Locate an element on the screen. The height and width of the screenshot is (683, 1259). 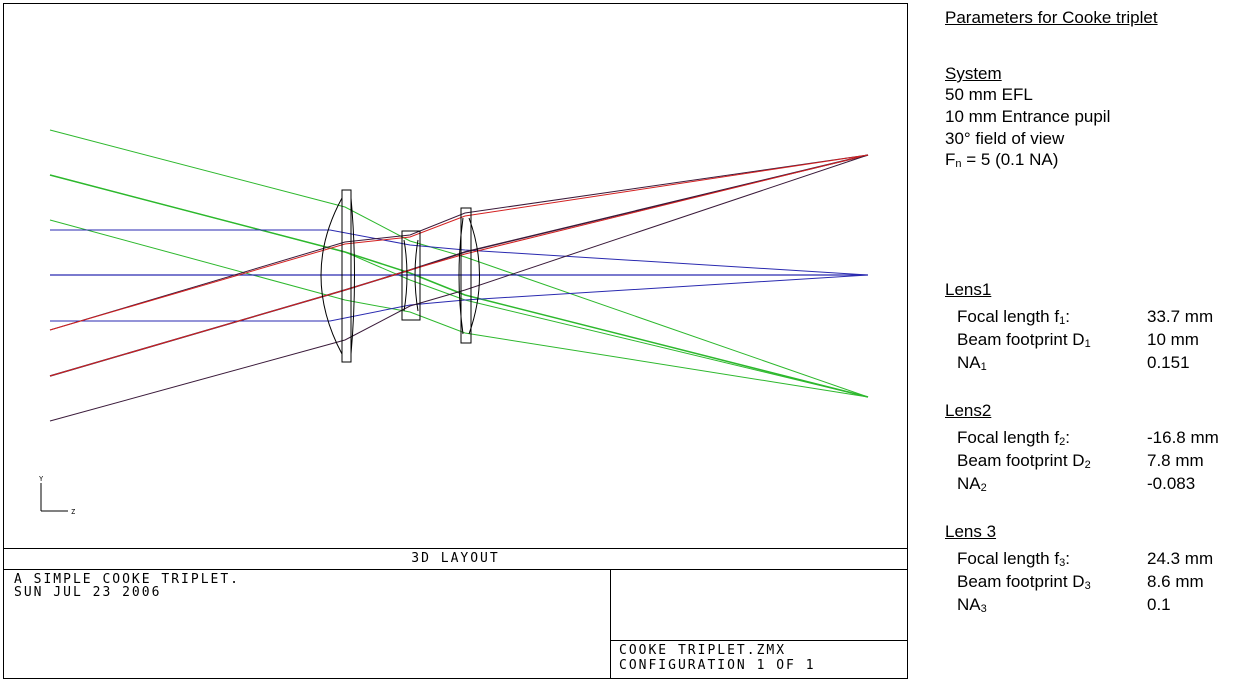
configuration-label: CONFIGURATION 1 OF 1 is located at coordinates (717, 665).